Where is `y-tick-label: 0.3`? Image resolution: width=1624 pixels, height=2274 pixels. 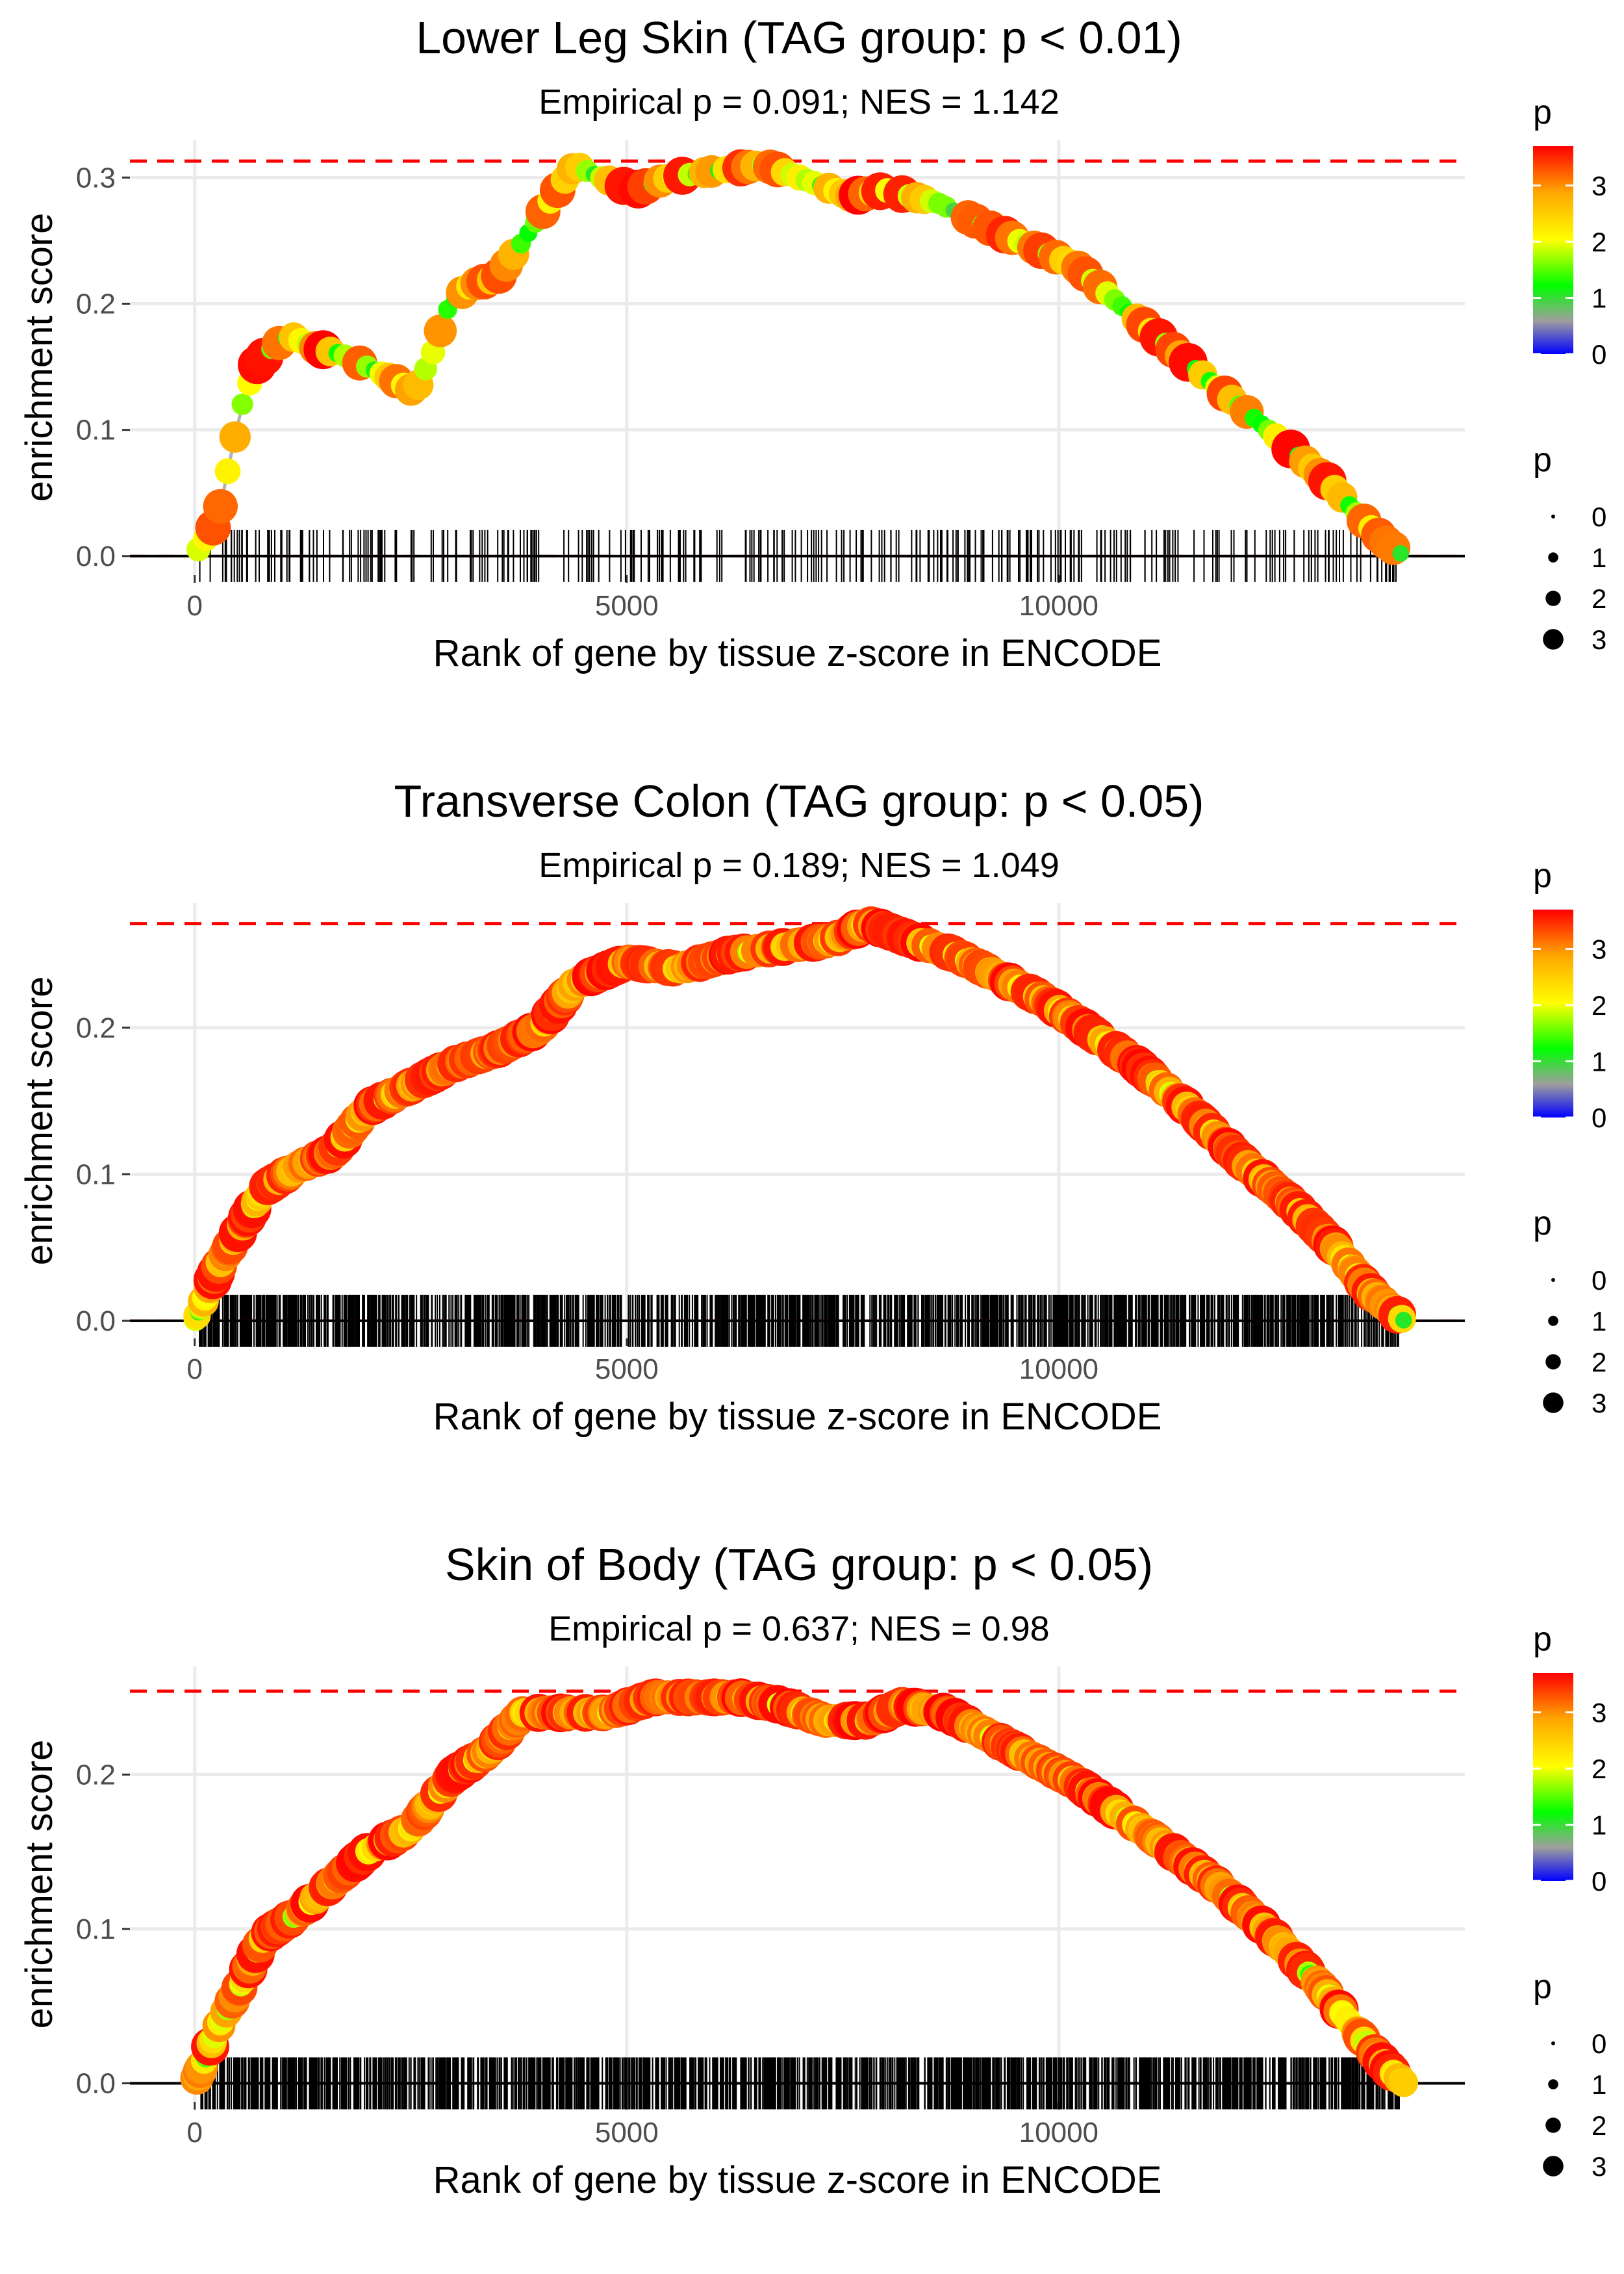 y-tick-label: 0.3 is located at coordinates (96, 178).